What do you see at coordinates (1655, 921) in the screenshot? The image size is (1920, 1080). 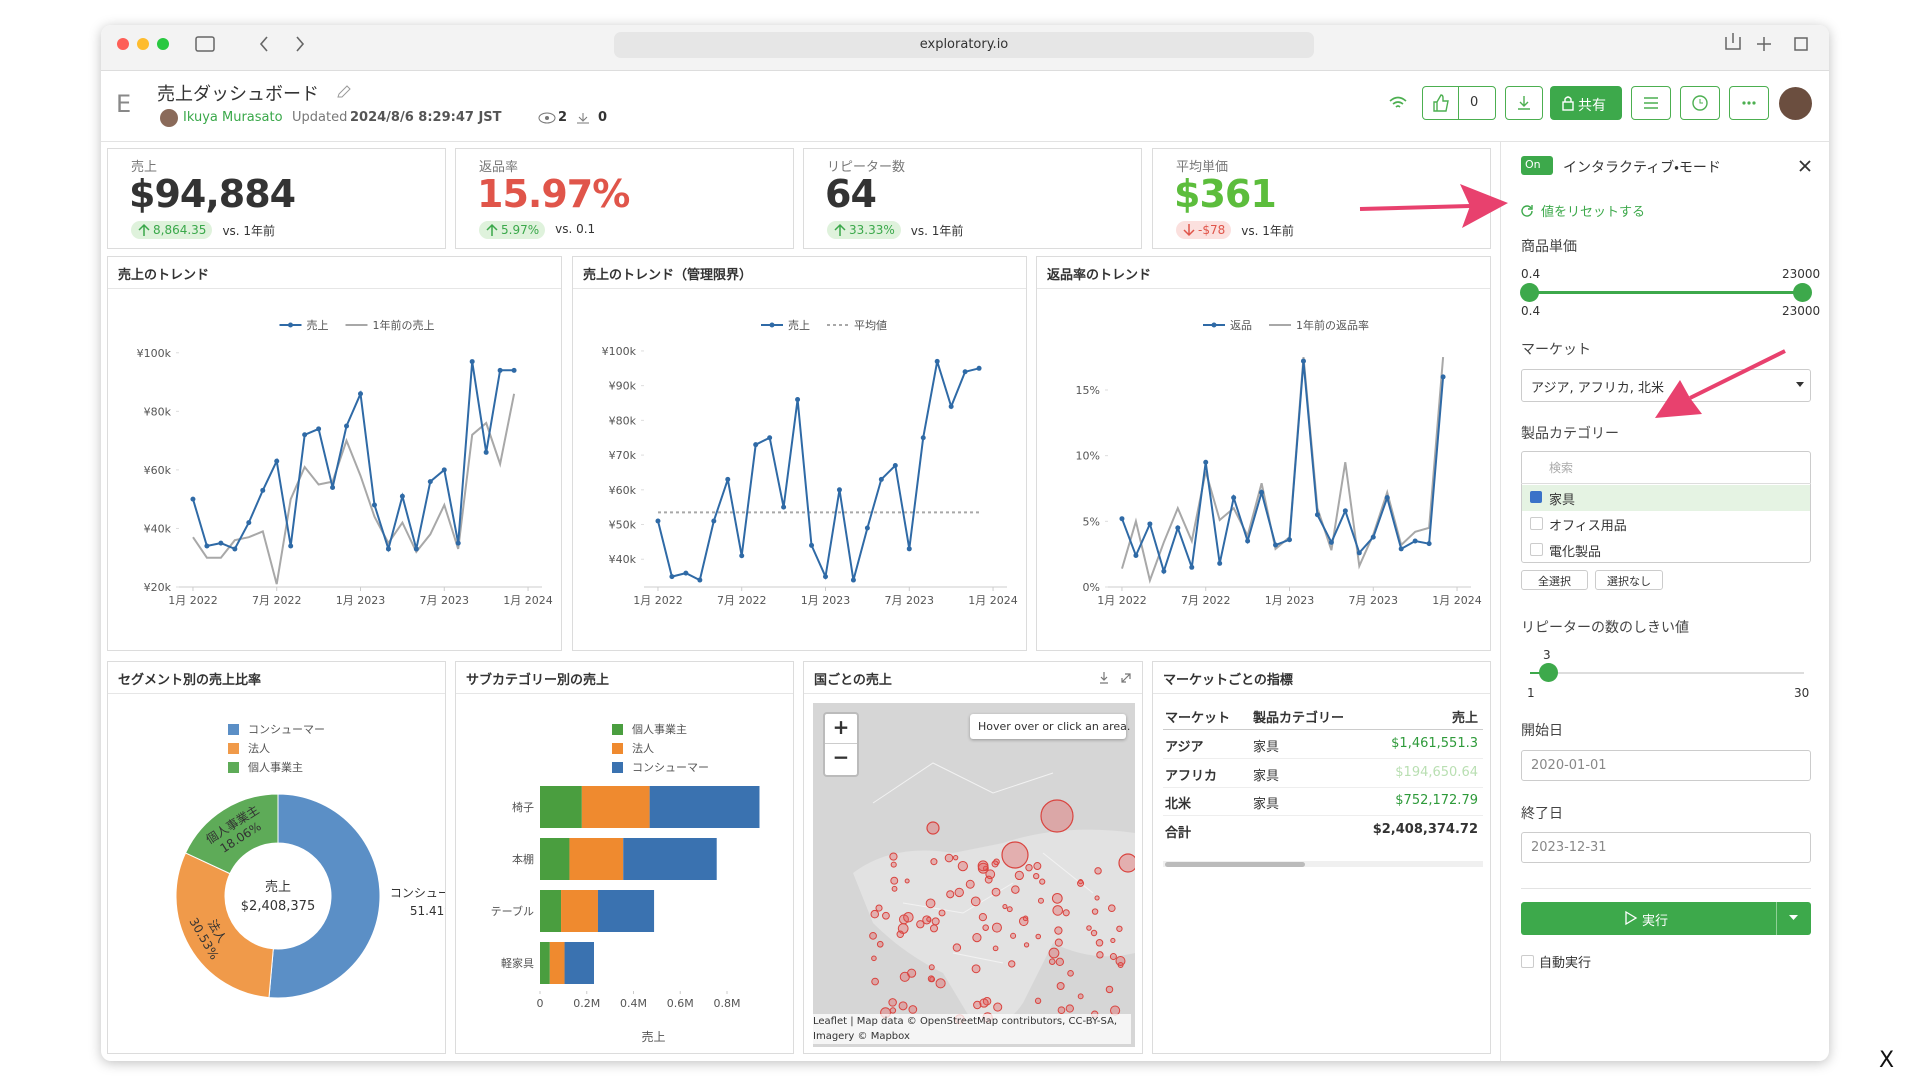 I see `run: 実行` at bounding box center [1655, 921].